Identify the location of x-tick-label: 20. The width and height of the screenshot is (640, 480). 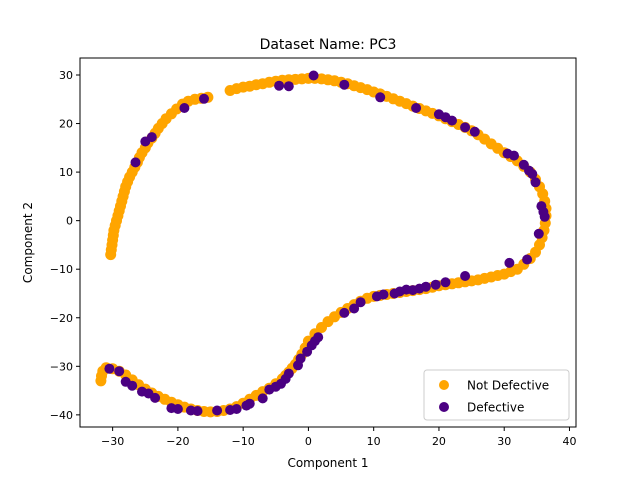
(439, 441).